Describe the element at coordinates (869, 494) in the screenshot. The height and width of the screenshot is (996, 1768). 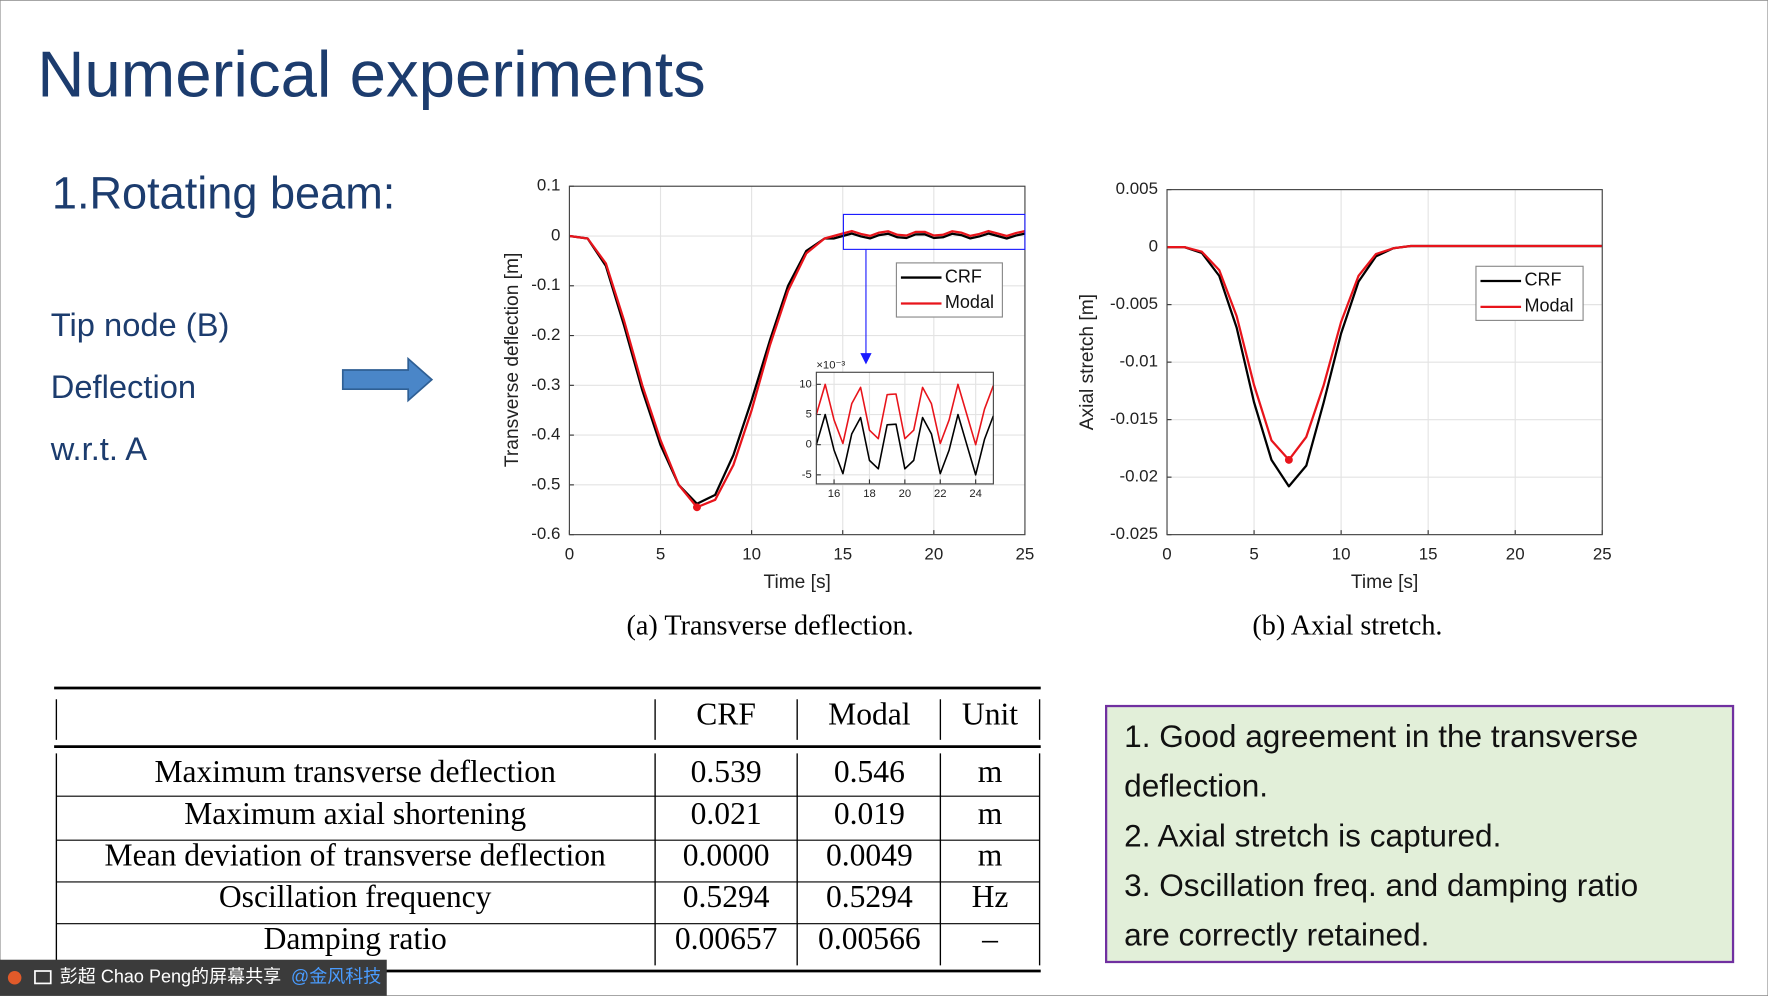
I see `x-tick-label: 18` at that location.